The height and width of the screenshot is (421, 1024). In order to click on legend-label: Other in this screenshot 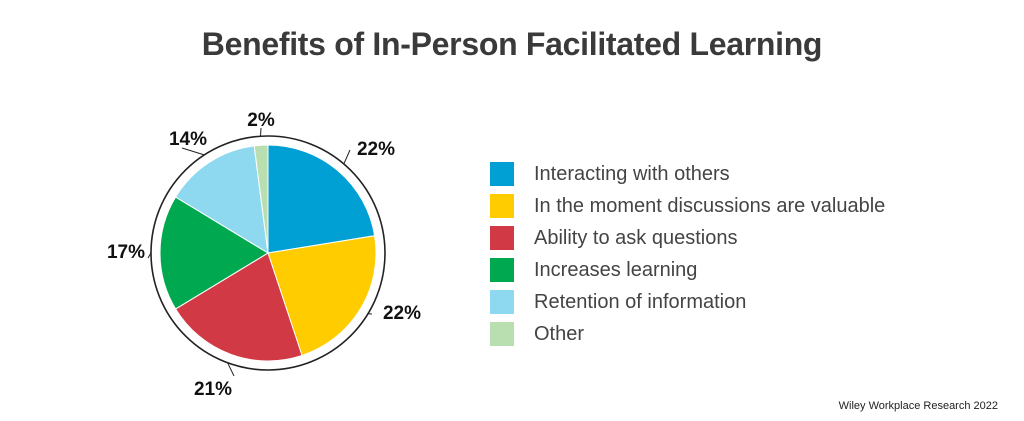, I will do `click(559, 333)`.